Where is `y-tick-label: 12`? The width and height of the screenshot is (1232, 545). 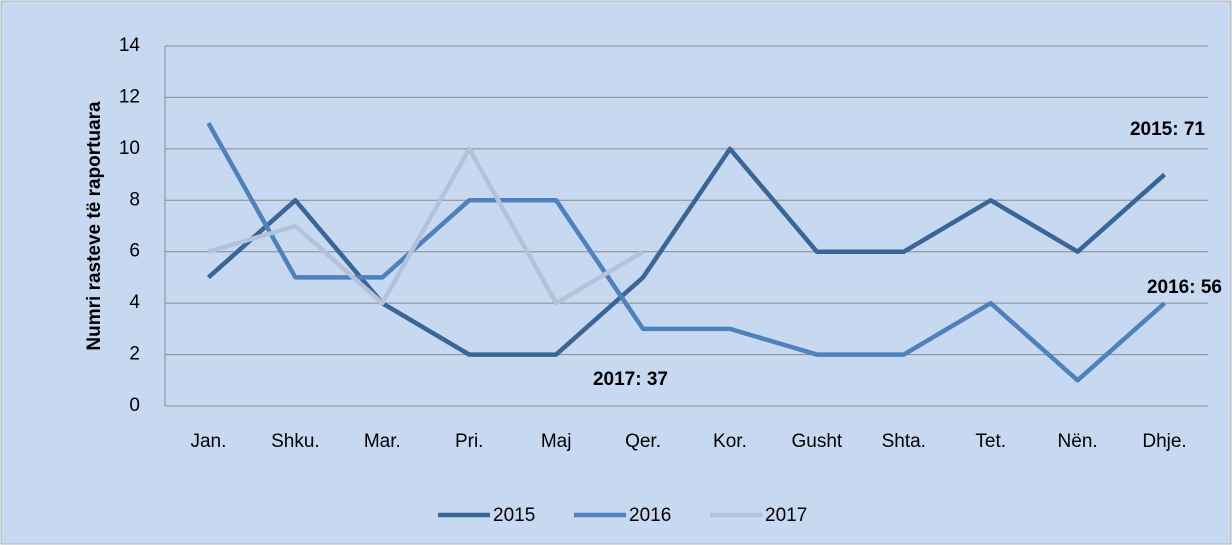 y-tick-label: 12 is located at coordinates (129, 96).